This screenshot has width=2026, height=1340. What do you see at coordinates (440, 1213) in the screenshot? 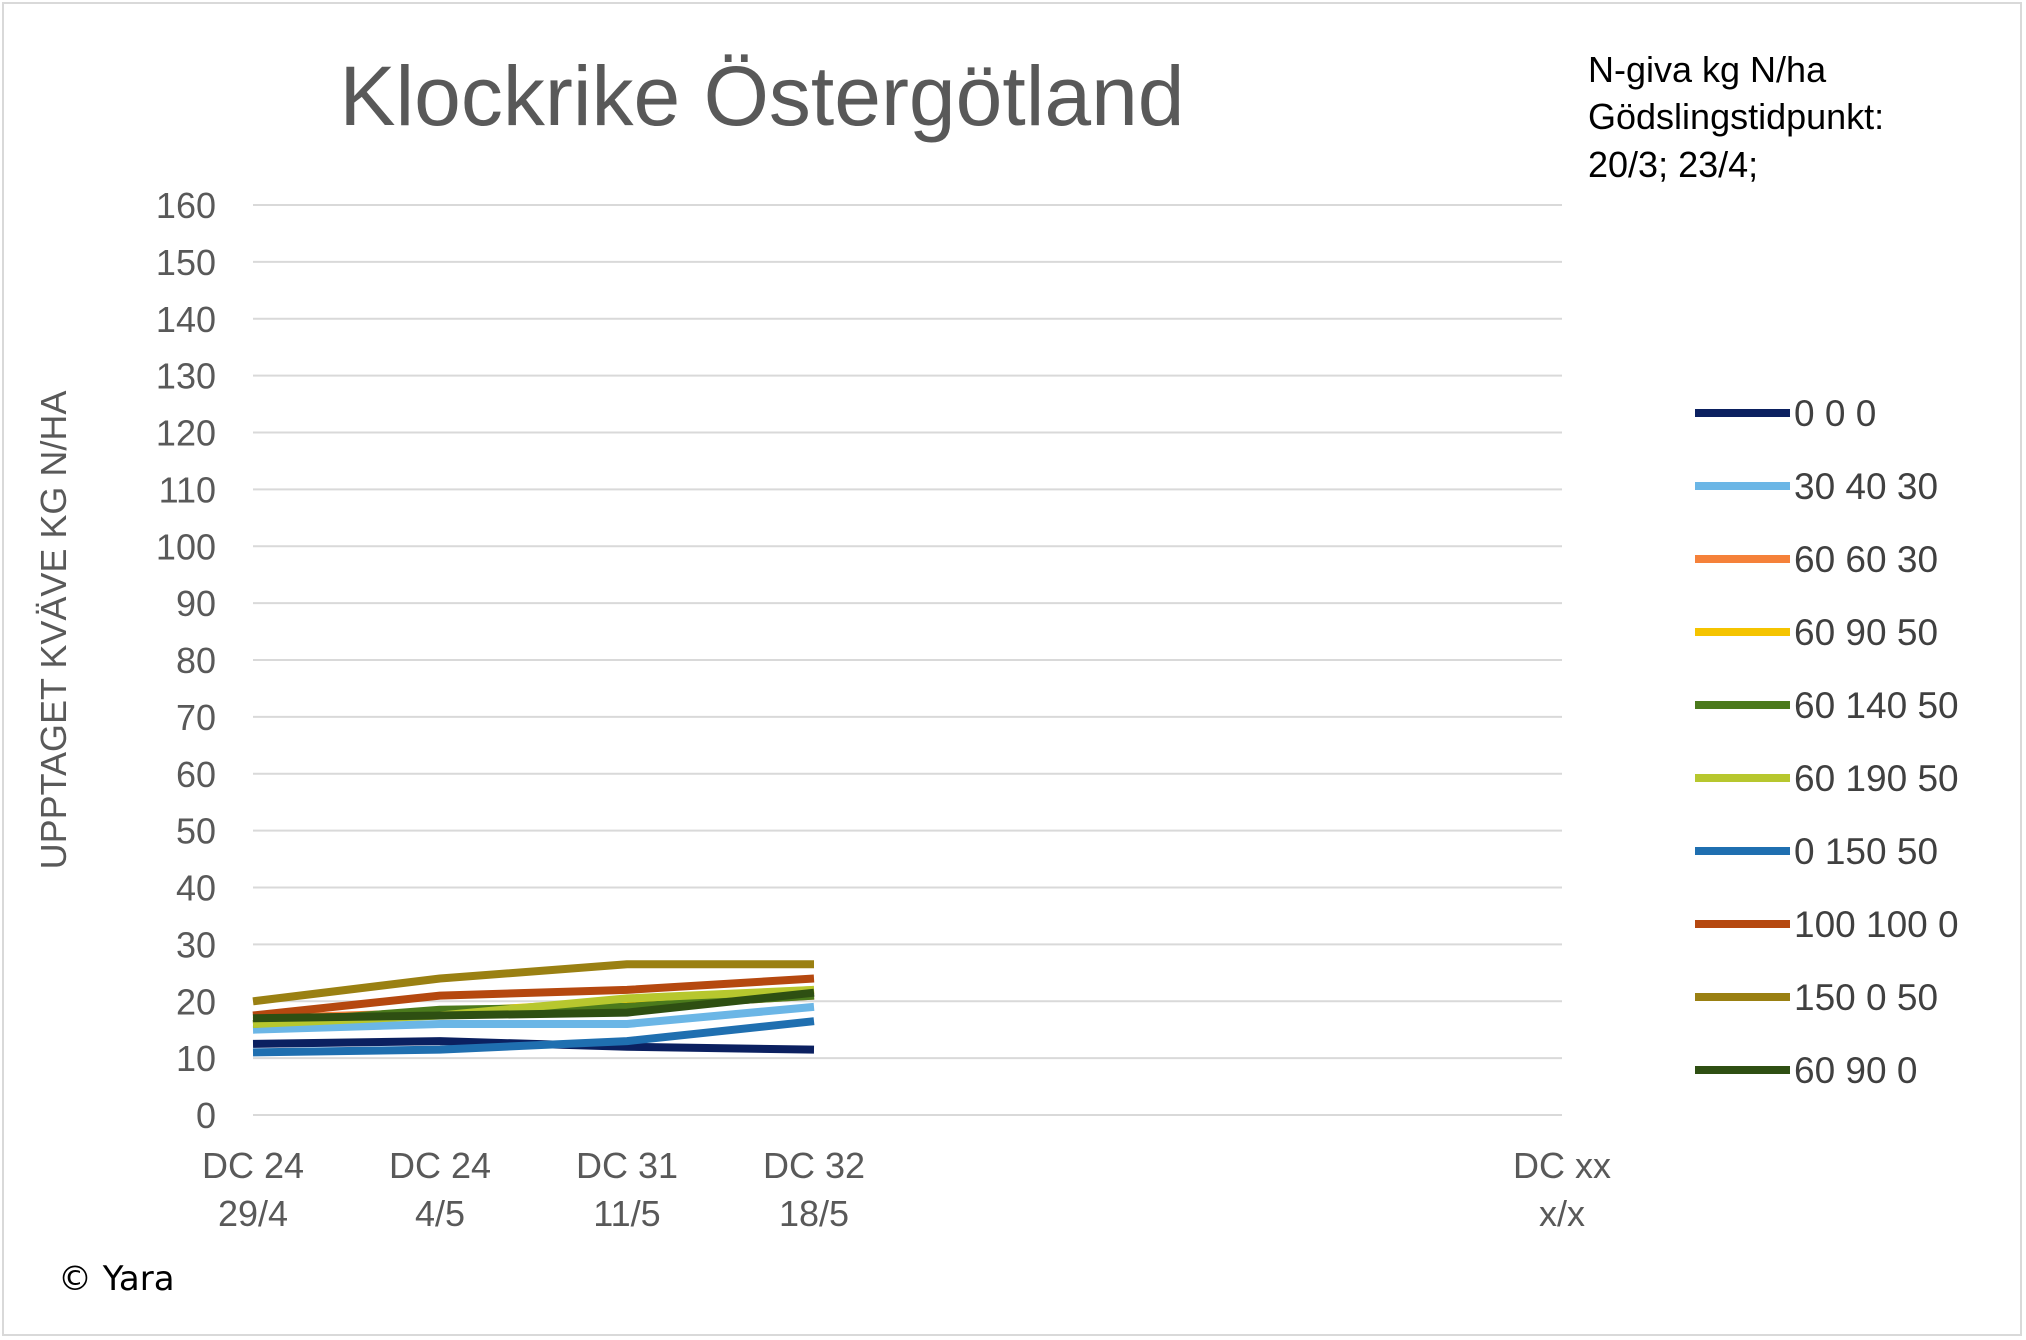
I see `x-tick-sublabel: 4/5` at bounding box center [440, 1213].